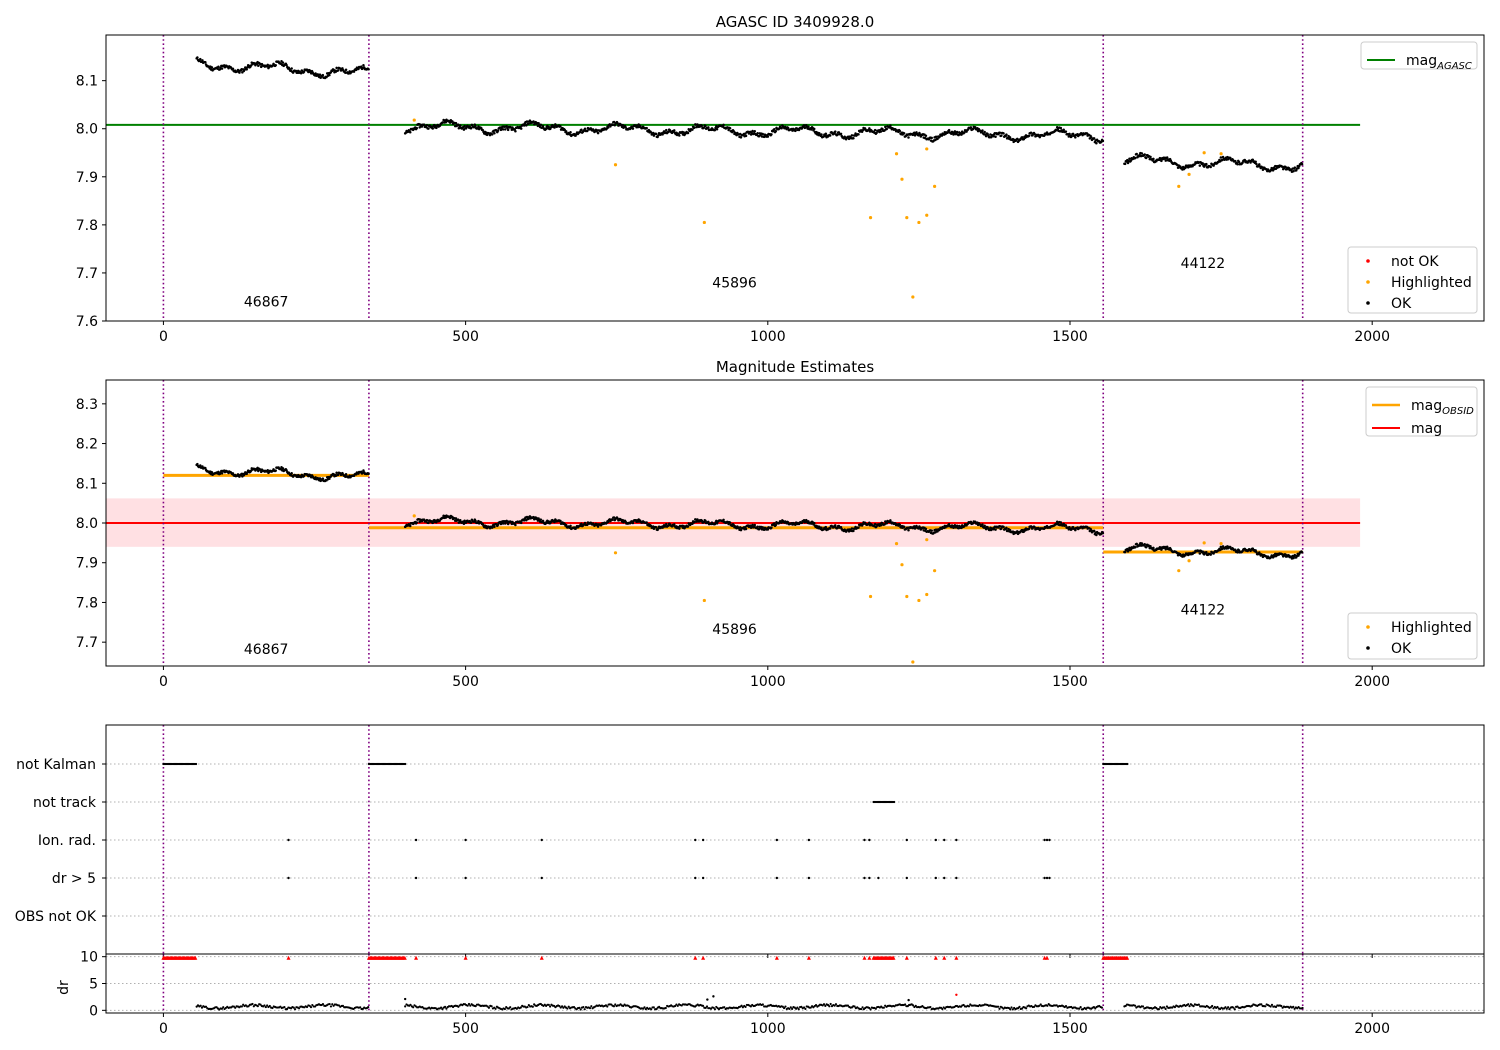  I want to click on y-tick-label: 7.7, so click(87, 643).